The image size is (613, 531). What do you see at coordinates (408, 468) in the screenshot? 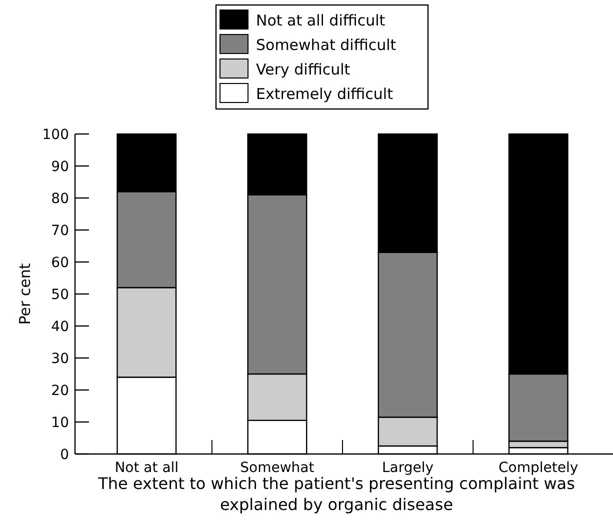
I see `x-tick-label: Largely` at bounding box center [408, 468].